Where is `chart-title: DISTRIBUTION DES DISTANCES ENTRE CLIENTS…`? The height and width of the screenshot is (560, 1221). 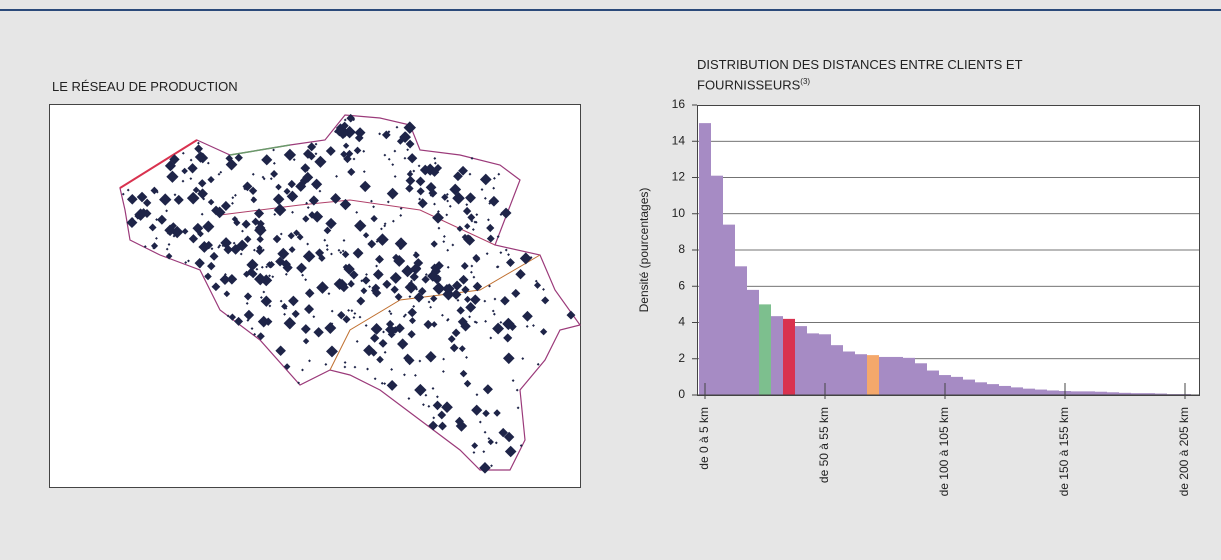
chart-title: DISTRIBUTION DES DISTANCES ENTRE CLIENTS… is located at coordinates (907, 74).